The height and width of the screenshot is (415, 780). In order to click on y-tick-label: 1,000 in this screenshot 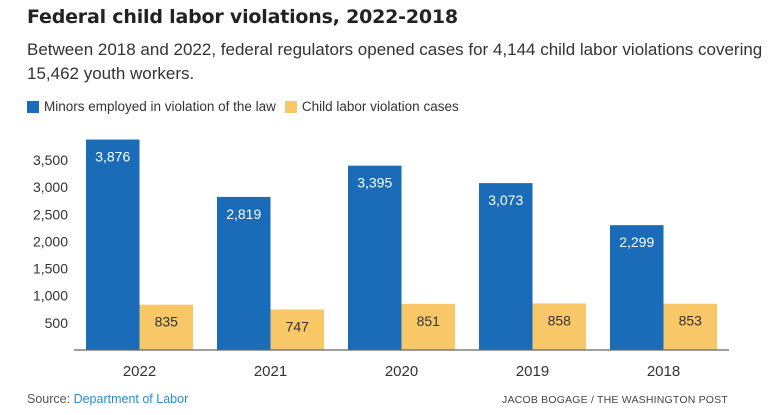, I will do `click(50, 296)`.